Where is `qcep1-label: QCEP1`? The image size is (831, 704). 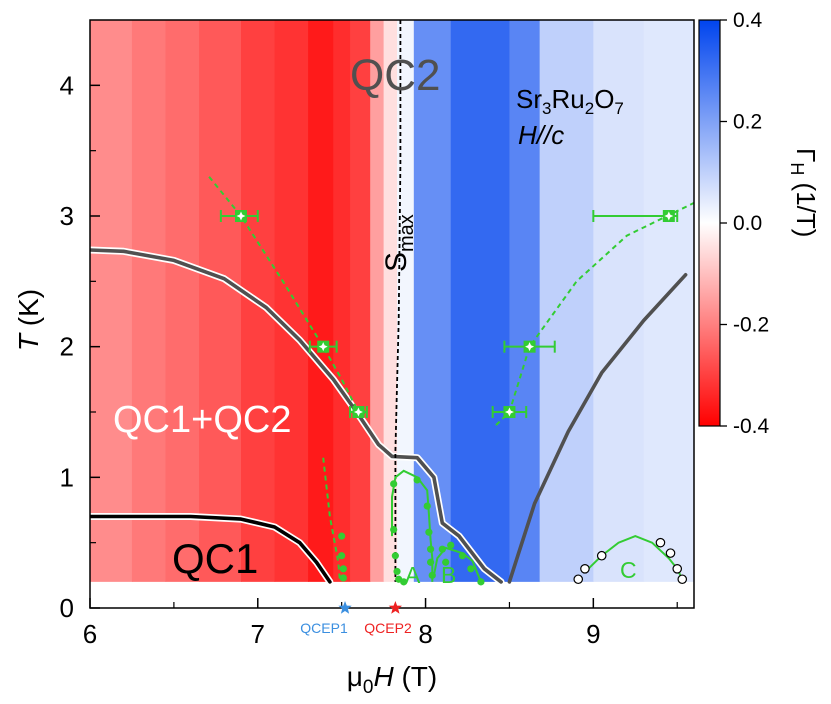
qcep1-label: QCEP1 is located at coordinates (324, 628).